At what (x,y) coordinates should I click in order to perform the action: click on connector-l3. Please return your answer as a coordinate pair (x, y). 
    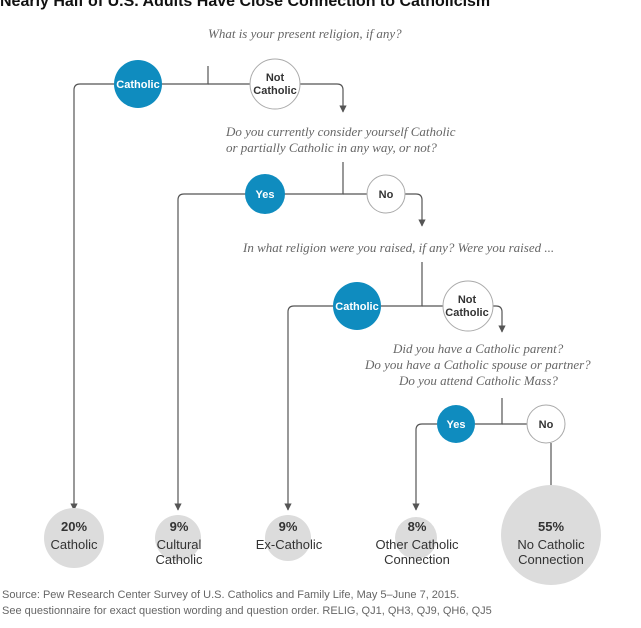
    Looking at the image, I should click on (402, 284).